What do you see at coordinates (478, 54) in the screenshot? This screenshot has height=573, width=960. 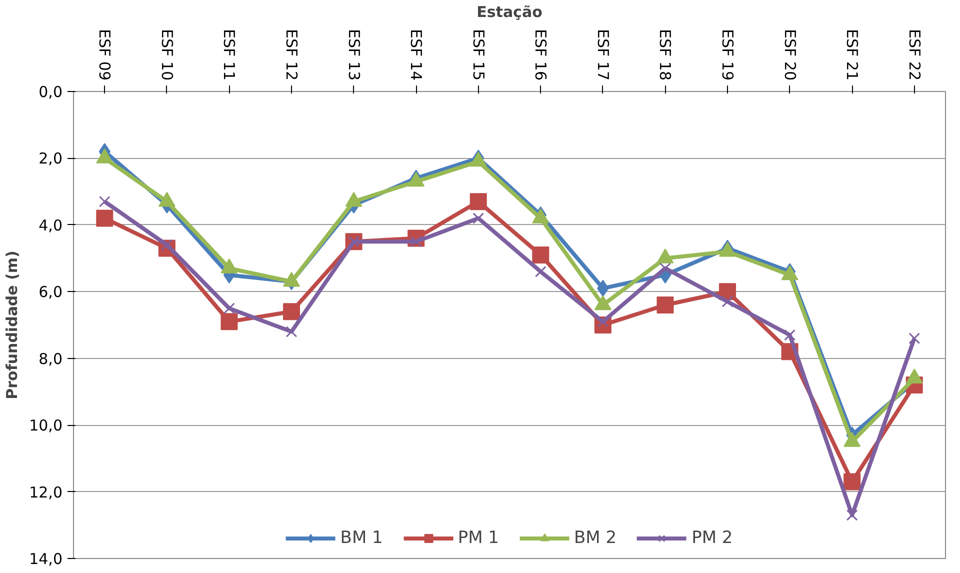 I see `x-tick-label: ESF 15` at bounding box center [478, 54].